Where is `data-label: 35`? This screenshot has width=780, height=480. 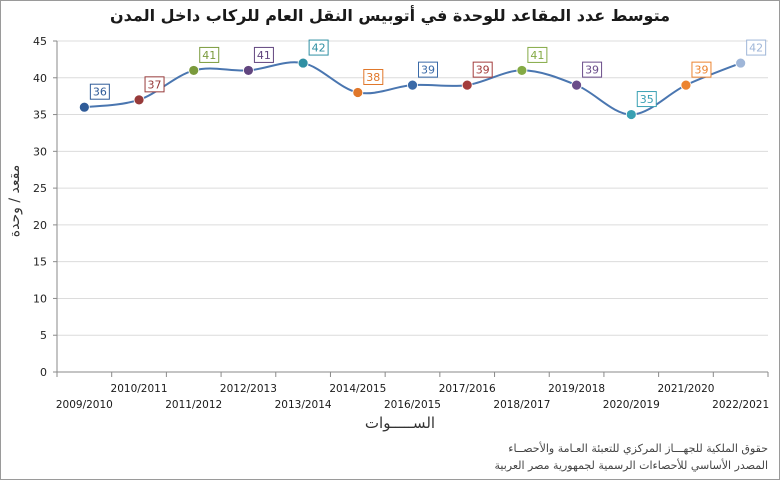
data-label: 35 is located at coordinates (647, 99).